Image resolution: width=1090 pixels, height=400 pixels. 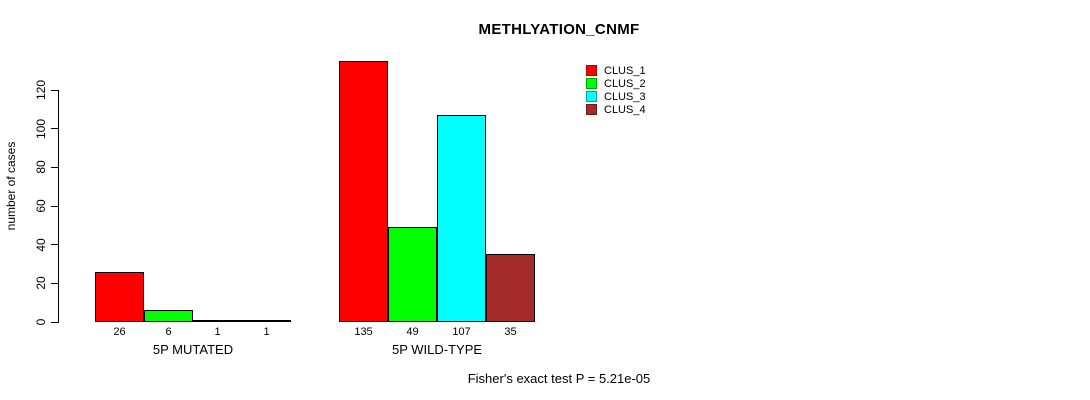 What do you see at coordinates (41, 244) in the screenshot?
I see `y-tick-label: 40` at bounding box center [41, 244].